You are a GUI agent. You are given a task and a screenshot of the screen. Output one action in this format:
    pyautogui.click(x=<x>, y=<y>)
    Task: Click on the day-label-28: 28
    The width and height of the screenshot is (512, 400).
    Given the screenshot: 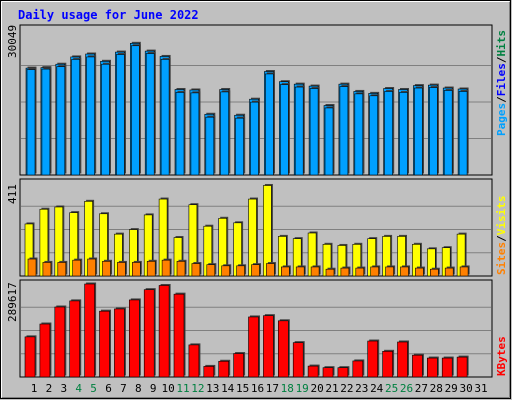 What is the action you would take?
    pyautogui.click(x=436, y=388)
    